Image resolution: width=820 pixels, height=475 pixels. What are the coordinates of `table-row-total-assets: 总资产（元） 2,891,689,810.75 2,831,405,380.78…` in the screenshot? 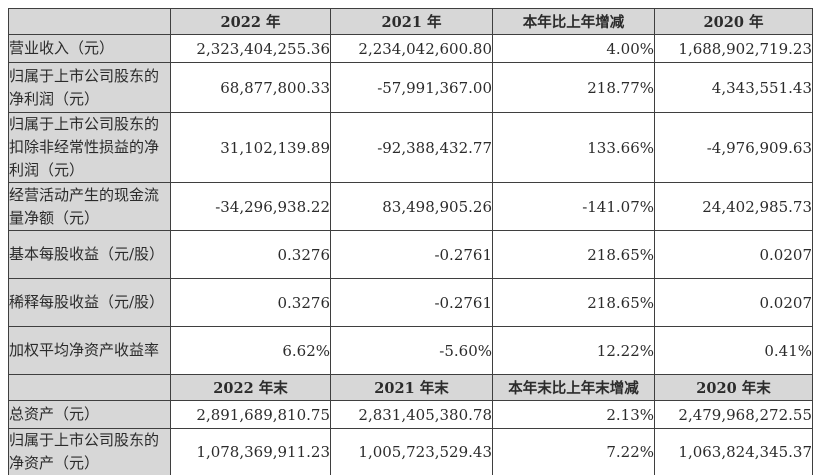 It's located at (410, 414).